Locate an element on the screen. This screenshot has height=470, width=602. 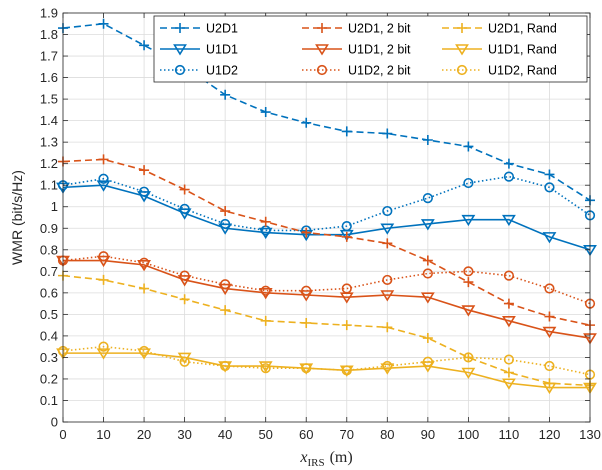
legend-label: U1D1 is located at coordinates (222, 50).